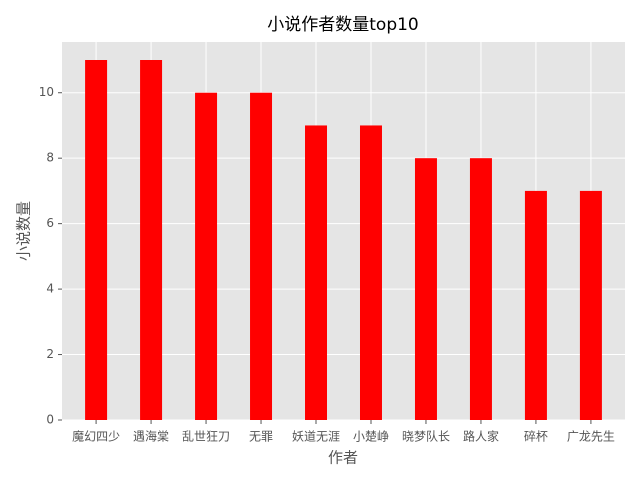  What do you see at coordinates (371, 437) in the screenshot?
I see `x-tick-label: 小楚峥` at bounding box center [371, 437].